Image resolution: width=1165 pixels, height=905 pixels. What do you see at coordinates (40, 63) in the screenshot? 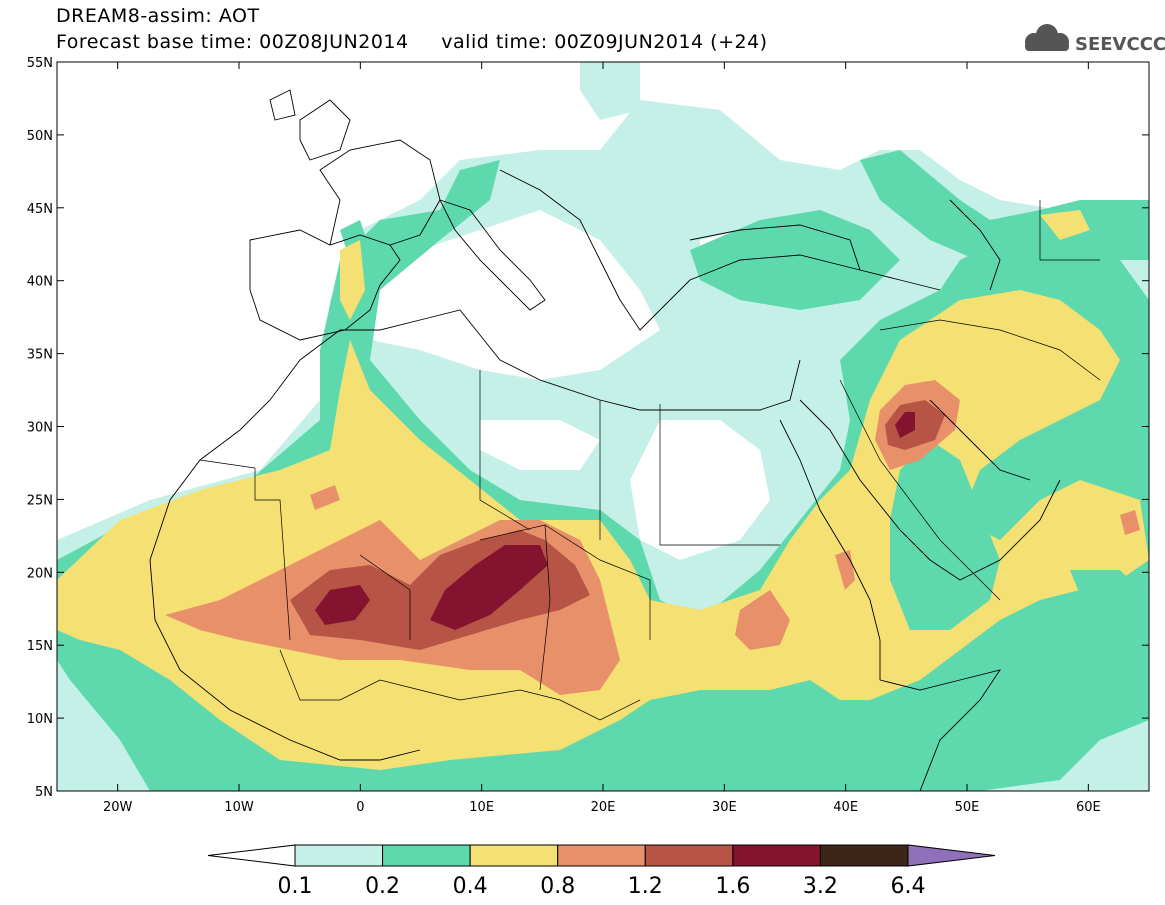
I see `lat-tick-label: 55N` at bounding box center [40, 63].